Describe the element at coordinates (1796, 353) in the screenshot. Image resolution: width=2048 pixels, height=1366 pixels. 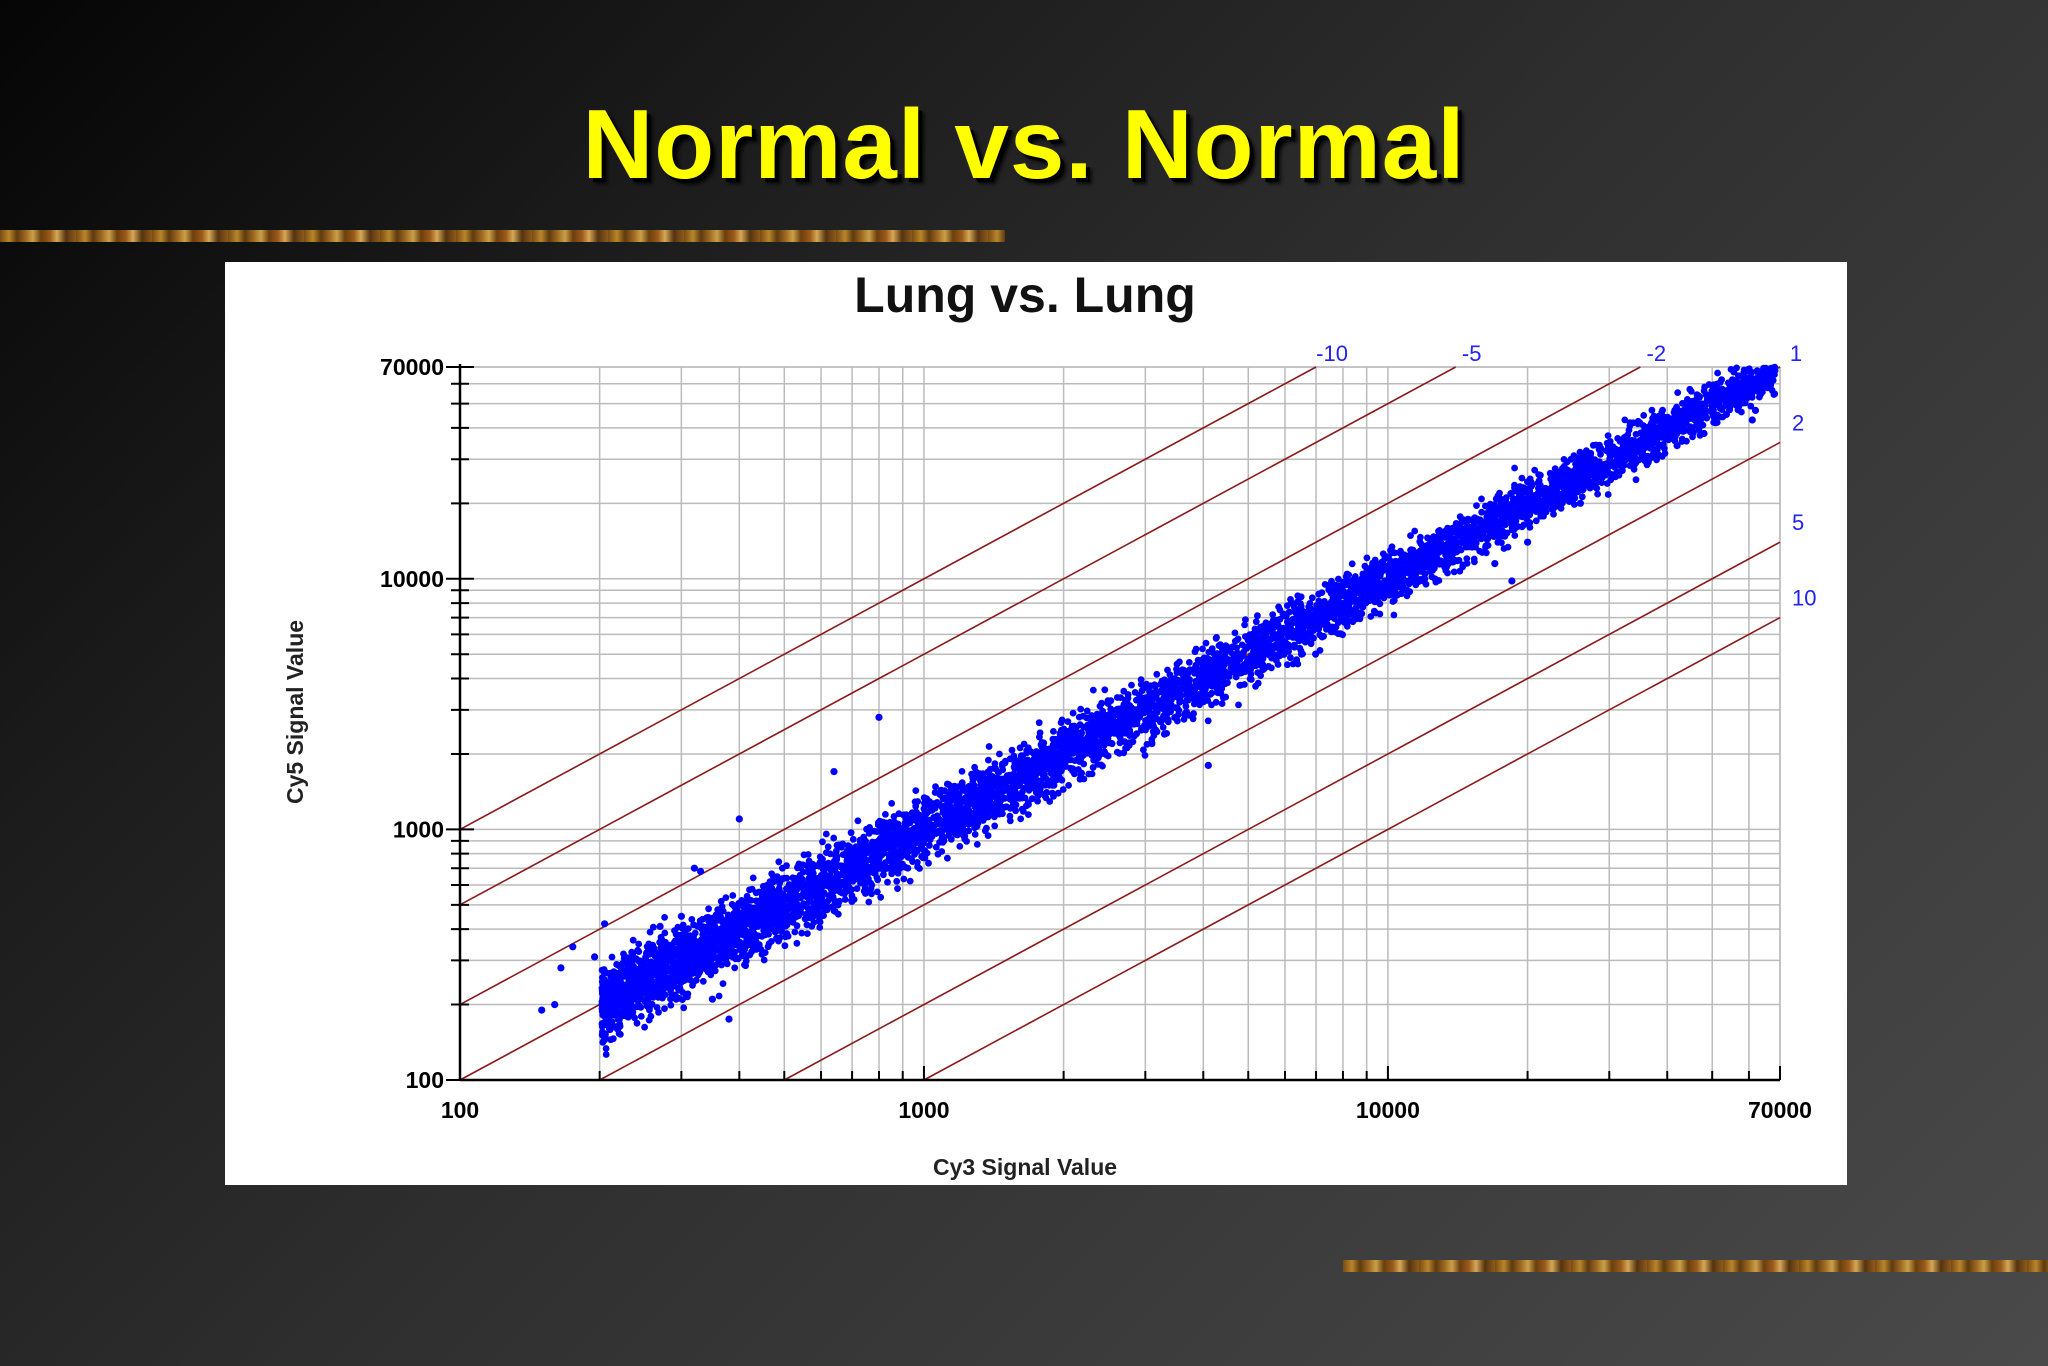
I see `fold-change-label: 1` at that location.